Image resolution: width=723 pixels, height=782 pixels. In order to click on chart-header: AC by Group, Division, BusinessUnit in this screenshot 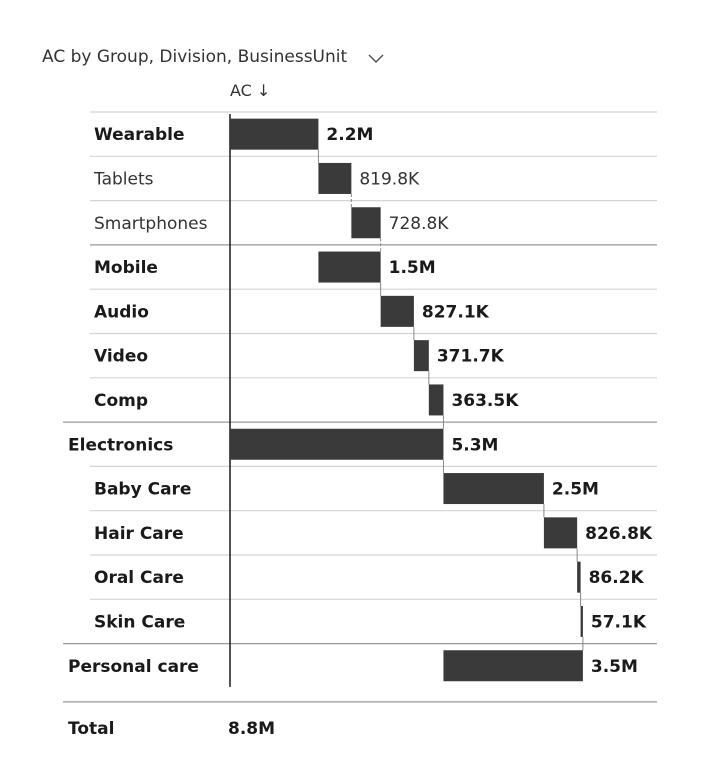, I will do `click(213, 57)`.